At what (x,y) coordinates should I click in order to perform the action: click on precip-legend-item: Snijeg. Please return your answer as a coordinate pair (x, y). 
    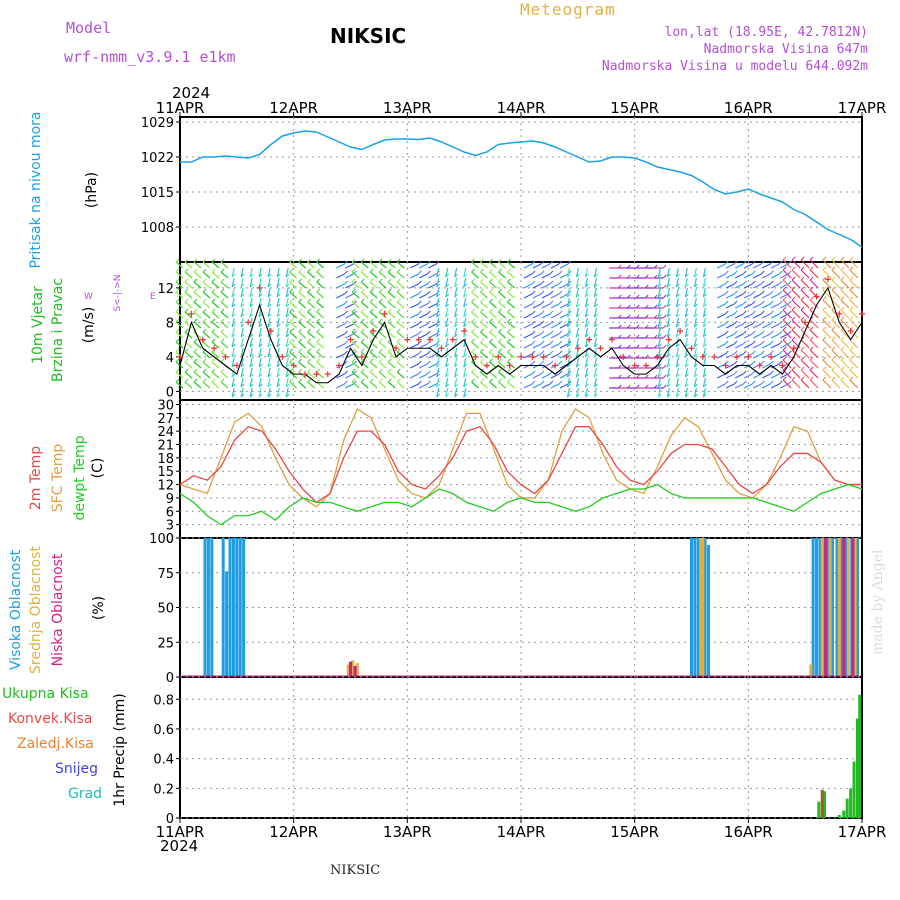
    Looking at the image, I should click on (76, 769).